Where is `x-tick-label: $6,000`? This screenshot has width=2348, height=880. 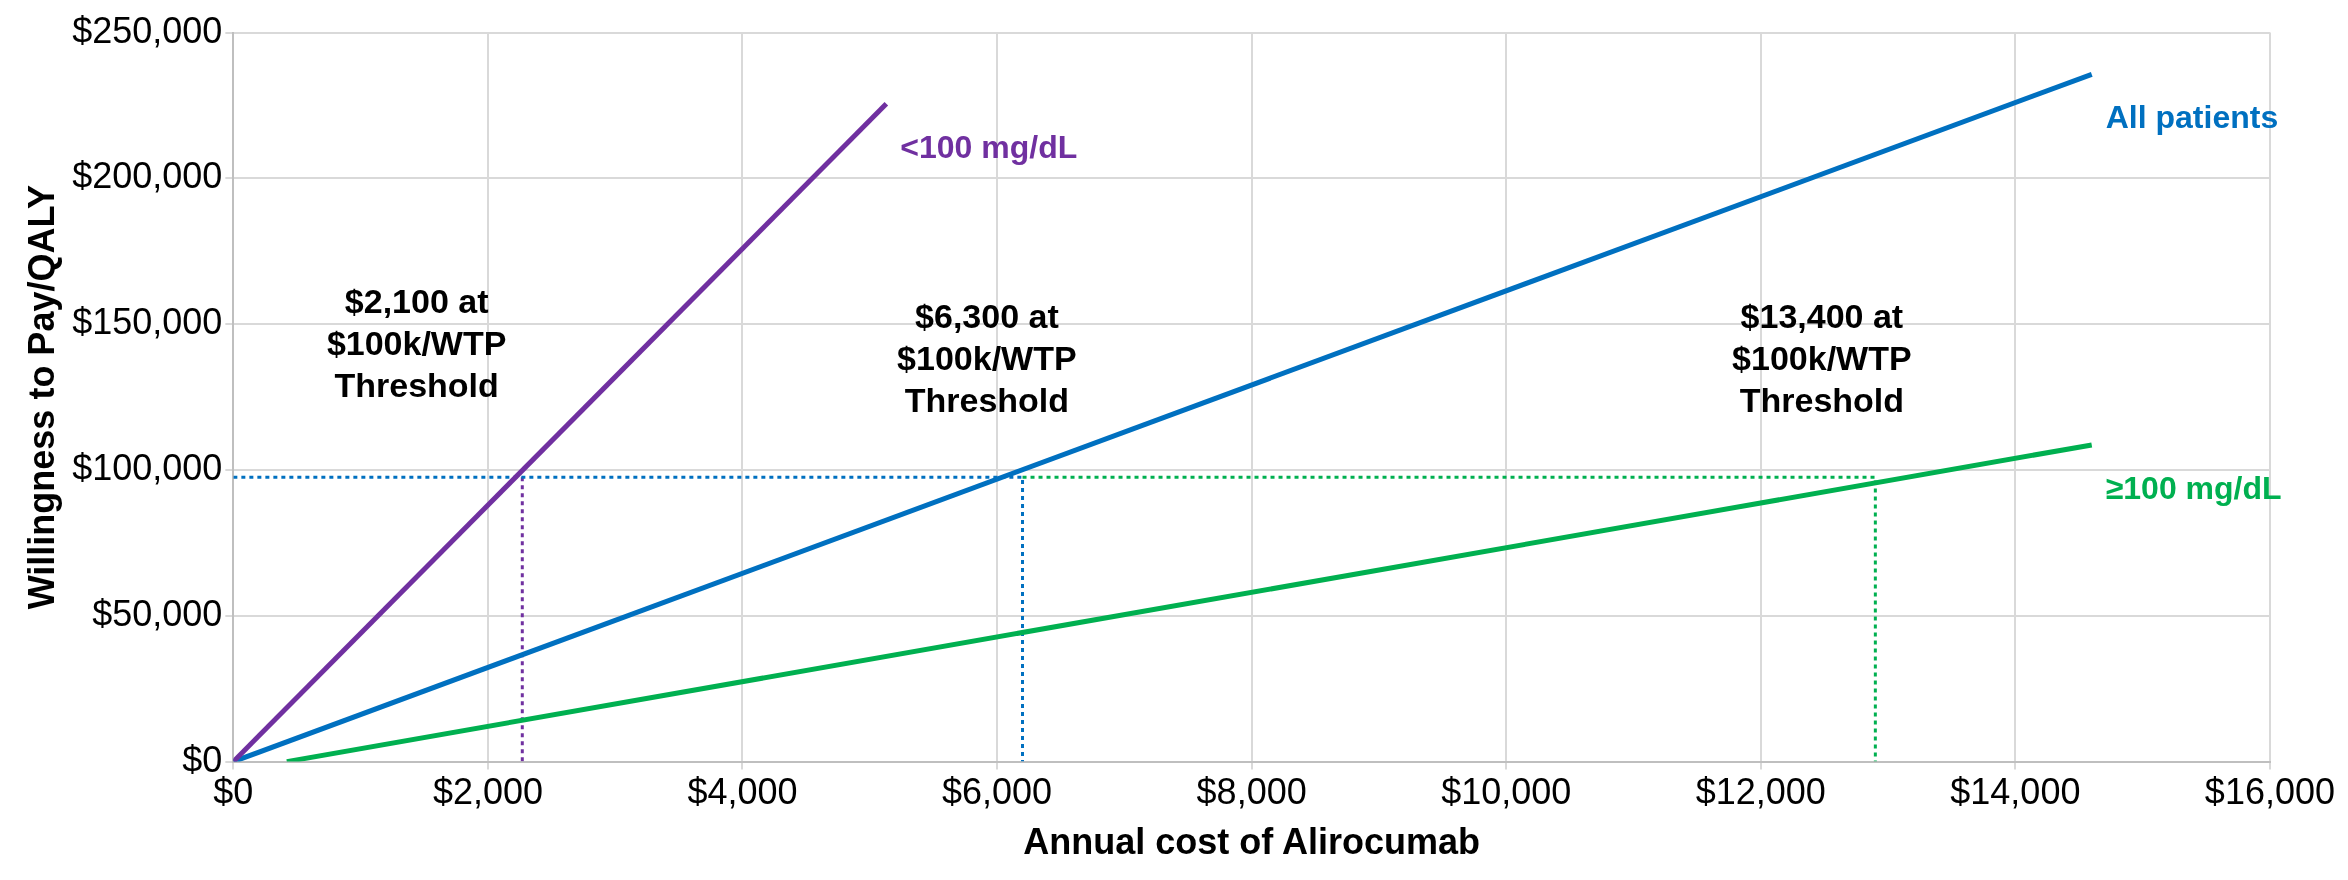 x-tick-label: $6,000 is located at coordinates (997, 792).